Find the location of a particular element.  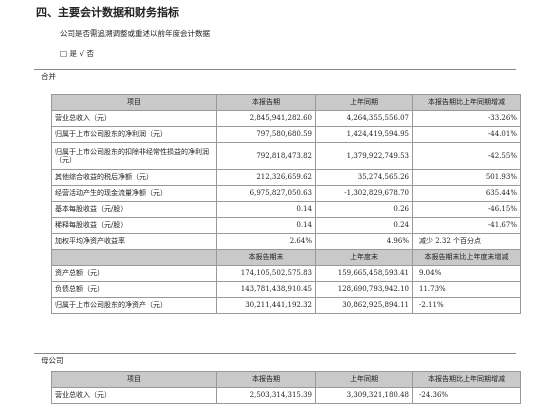

cell-current: 797,580,680.59 is located at coordinates (266, 134).